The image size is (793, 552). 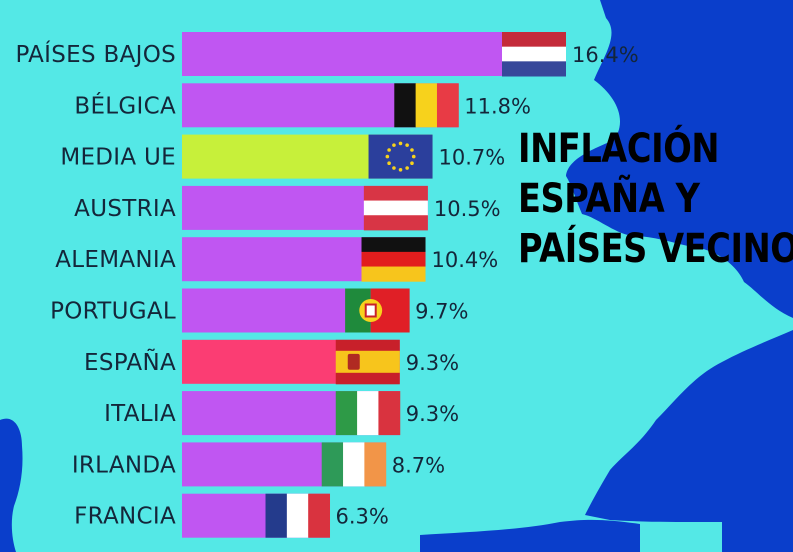 What do you see at coordinates (113, 312) in the screenshot?
I see `category-label-portugal: PORTUGAL` at bounding box center [113, 312].